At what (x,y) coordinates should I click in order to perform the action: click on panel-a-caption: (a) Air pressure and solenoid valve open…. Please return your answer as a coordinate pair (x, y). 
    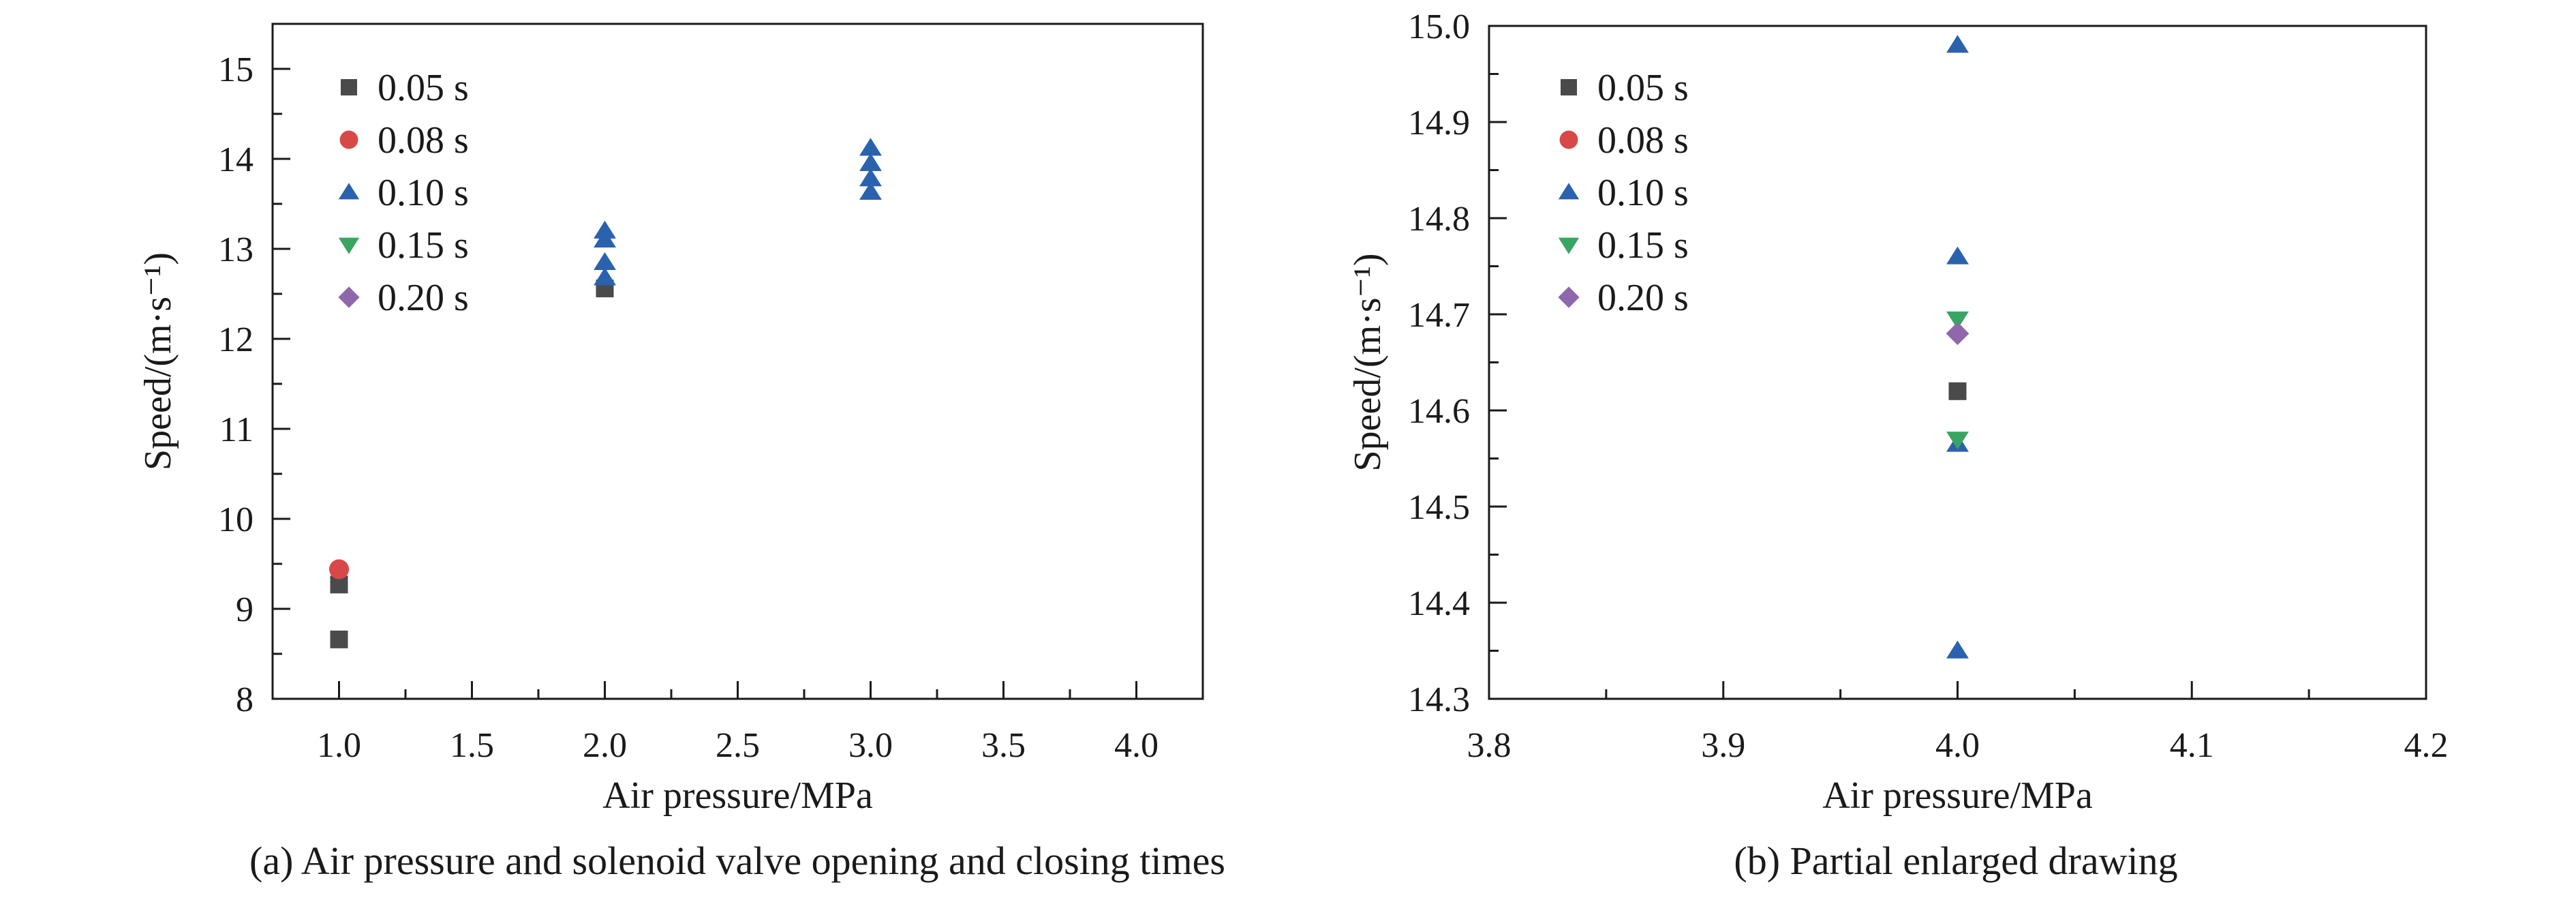
    Looking at the image, I should click on (737, 861).